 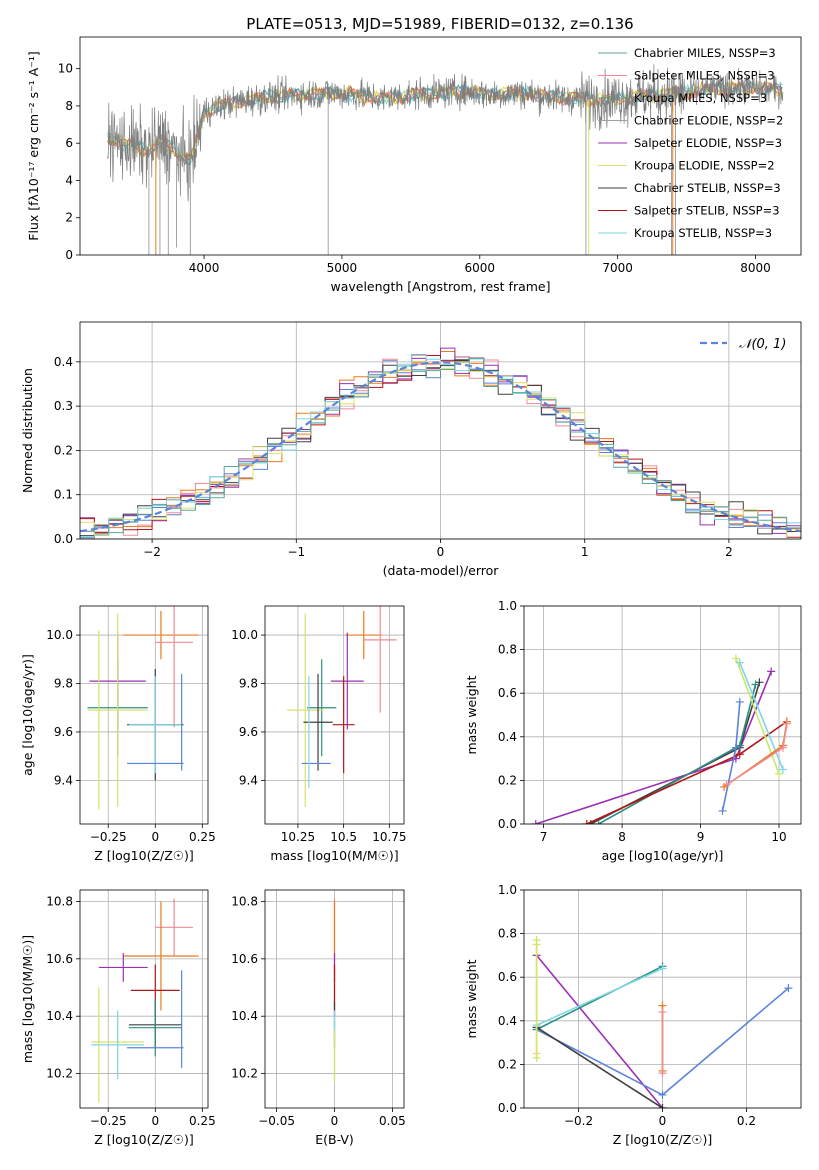 I want to click on x-tick-label: 4000, so click(x=204, y=268).